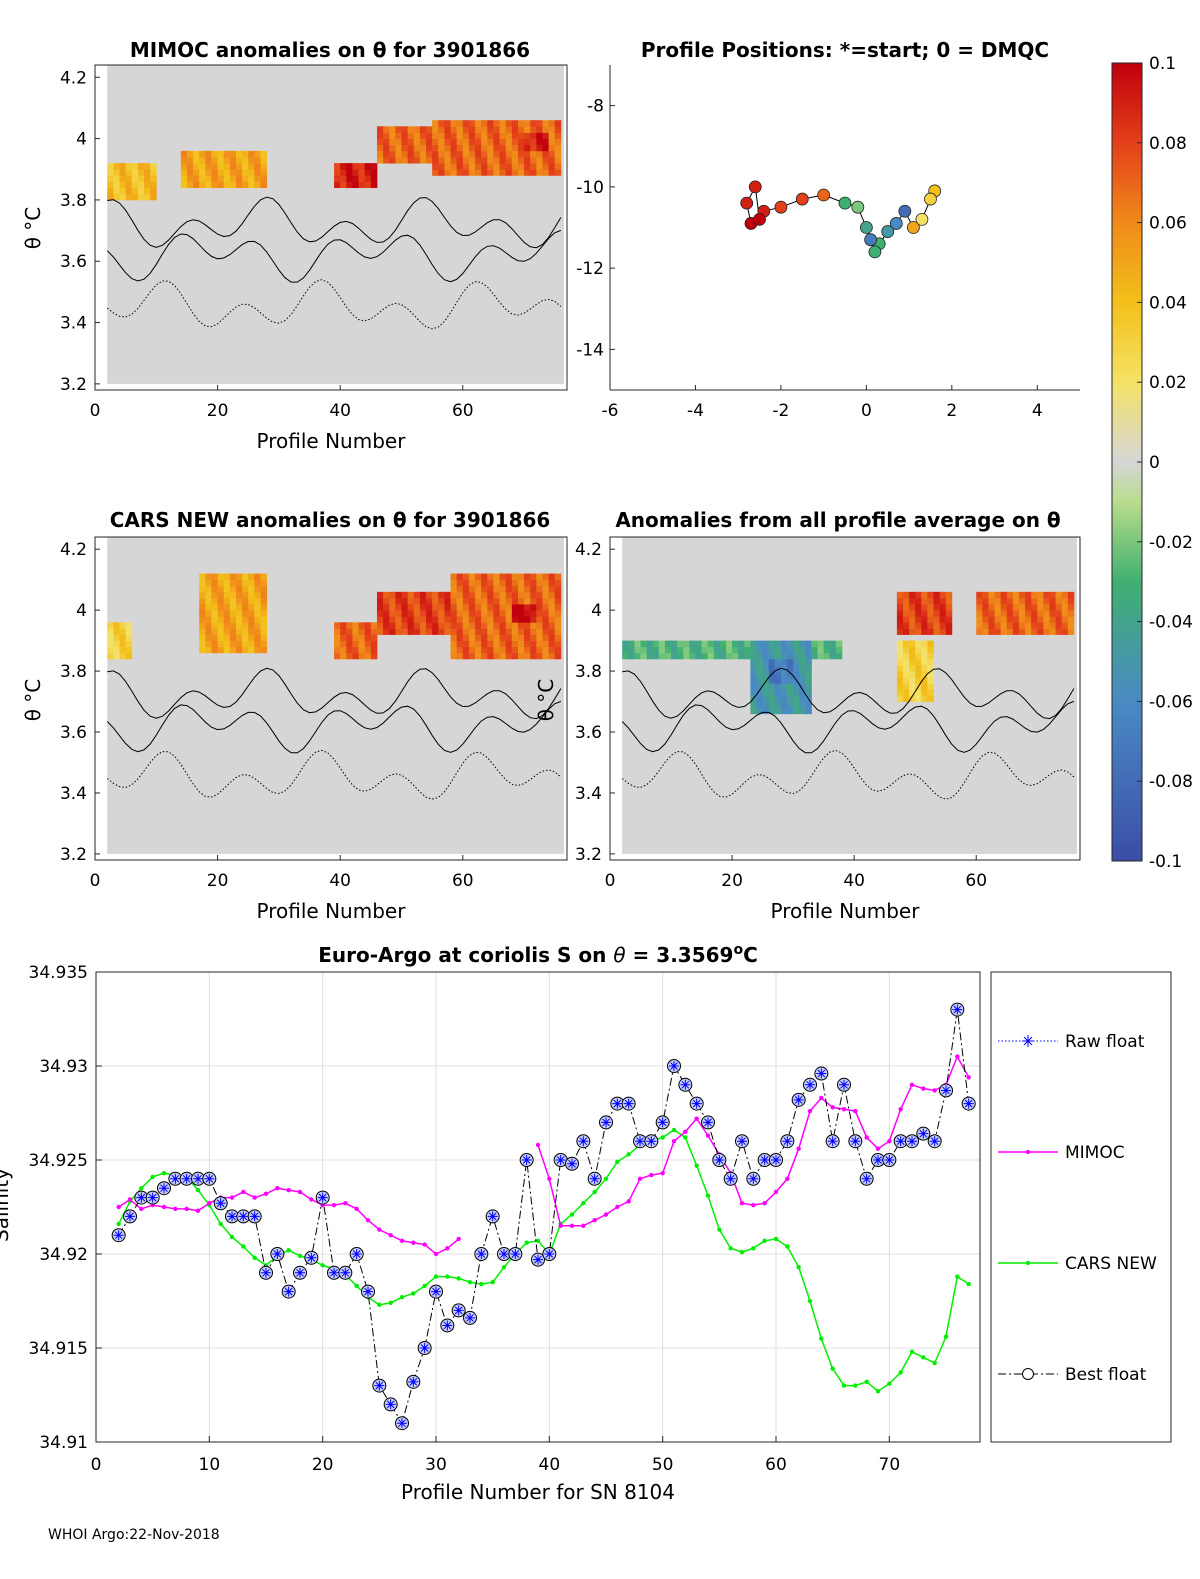  What do you see at coordinates (572, 1214) in the screenshot?
I see `cars-new-point` at bounding box center [572, 1214].